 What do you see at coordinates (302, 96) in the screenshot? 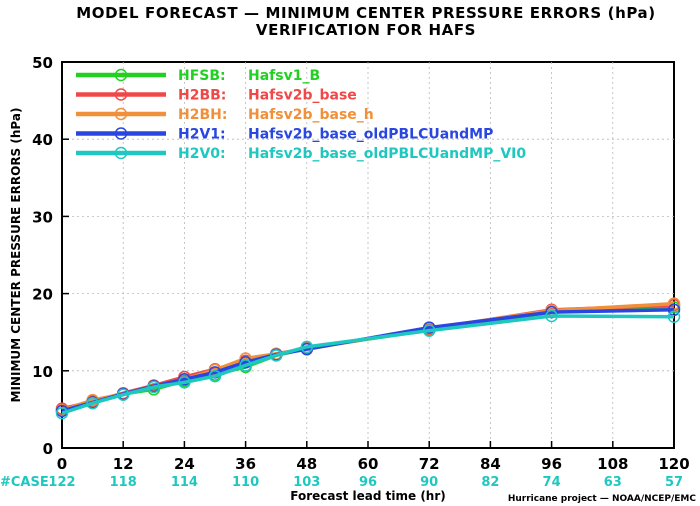
I see `legend-series-desc: Hafsv2b_base` at bounding box center [302, 96].